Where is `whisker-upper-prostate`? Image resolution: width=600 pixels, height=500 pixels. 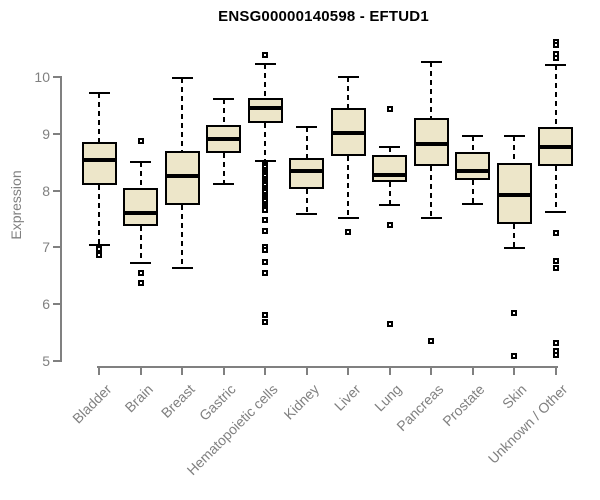
whisker-upper-prostate is located at coordinates (472, 143).